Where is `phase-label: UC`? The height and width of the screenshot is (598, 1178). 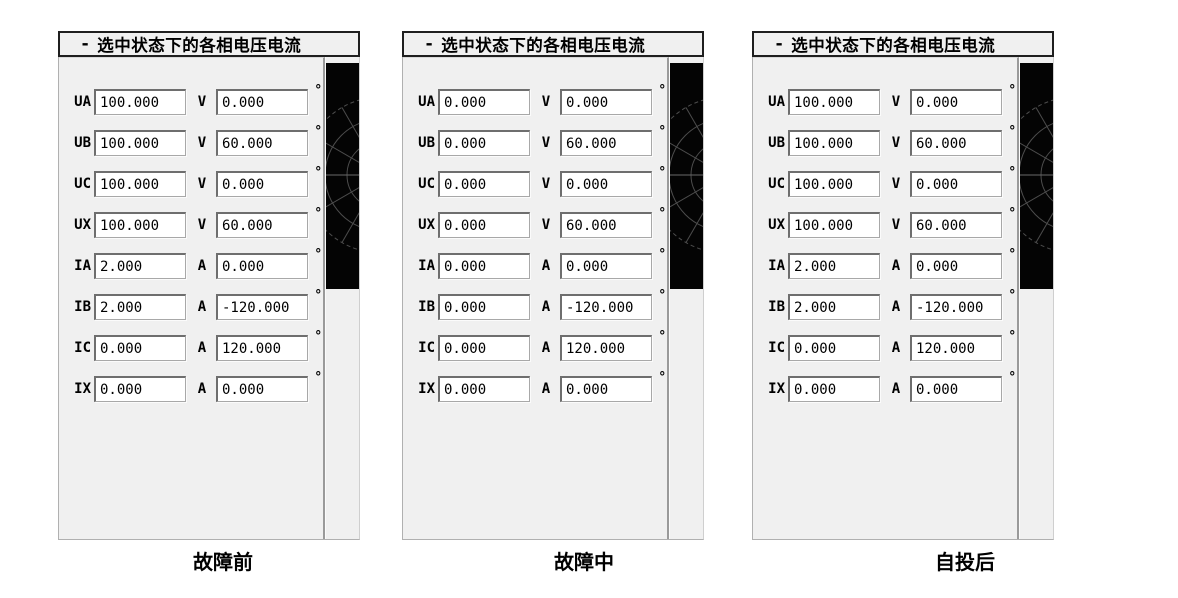 phase-label: UC is located at coordinates (82, 184).